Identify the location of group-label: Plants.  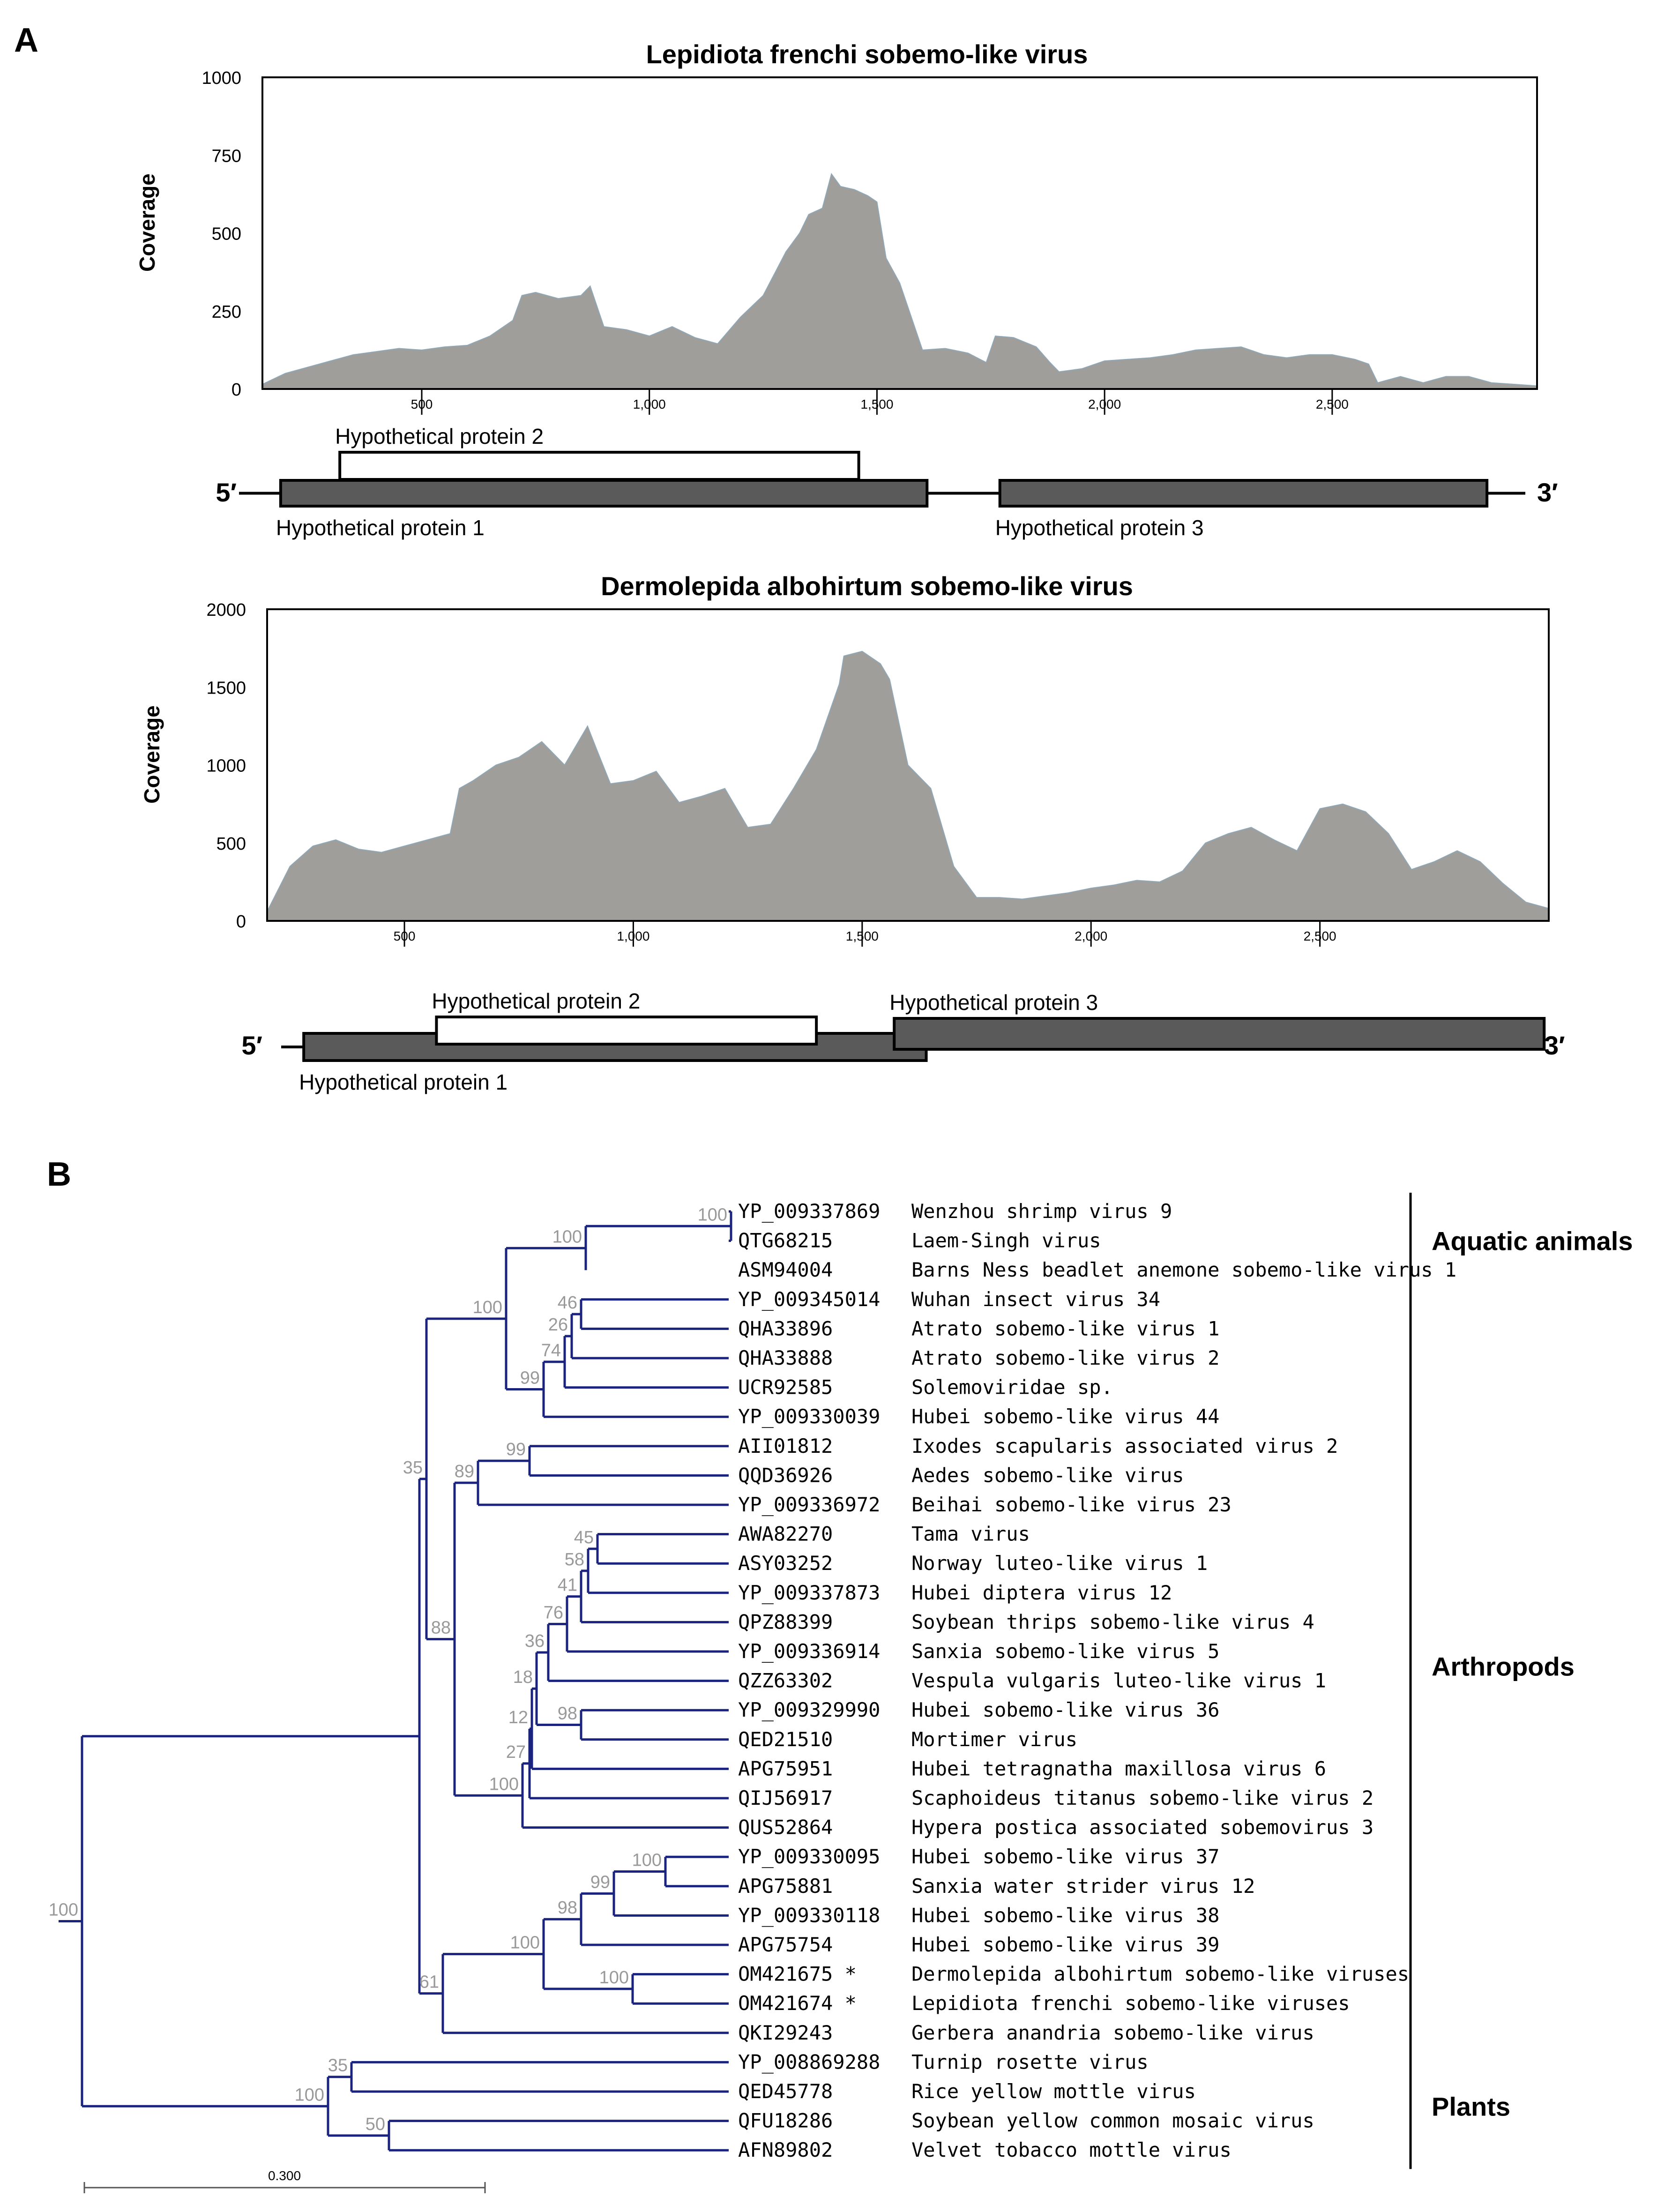
(1471, 2106).